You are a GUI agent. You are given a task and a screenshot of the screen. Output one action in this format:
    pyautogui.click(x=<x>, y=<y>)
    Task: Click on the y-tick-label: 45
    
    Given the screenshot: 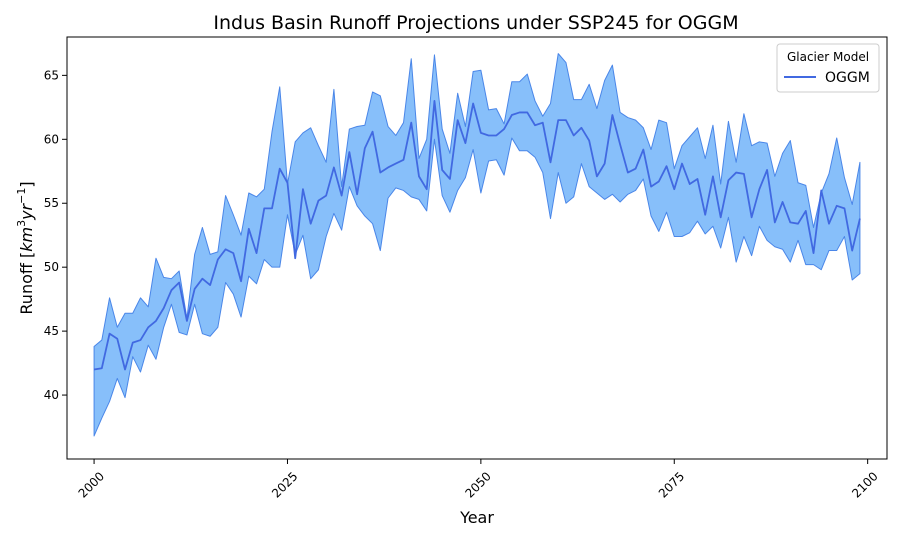 What is the action you would take?
    pyautogui.click(x=51, y=331)
    